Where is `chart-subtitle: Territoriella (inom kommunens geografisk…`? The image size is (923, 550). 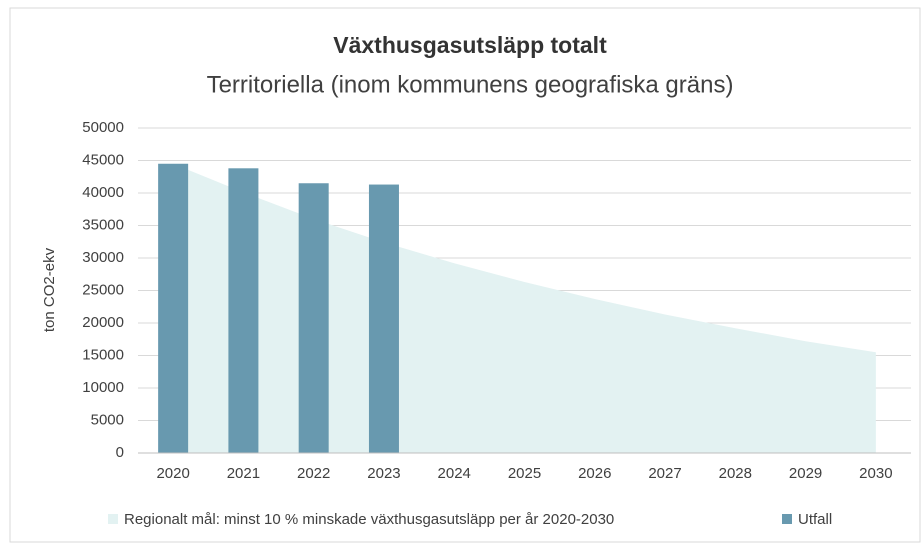 chart-subtitle: Territoriella (inom kommunens geografisk… is located at coordinates (470, 84).